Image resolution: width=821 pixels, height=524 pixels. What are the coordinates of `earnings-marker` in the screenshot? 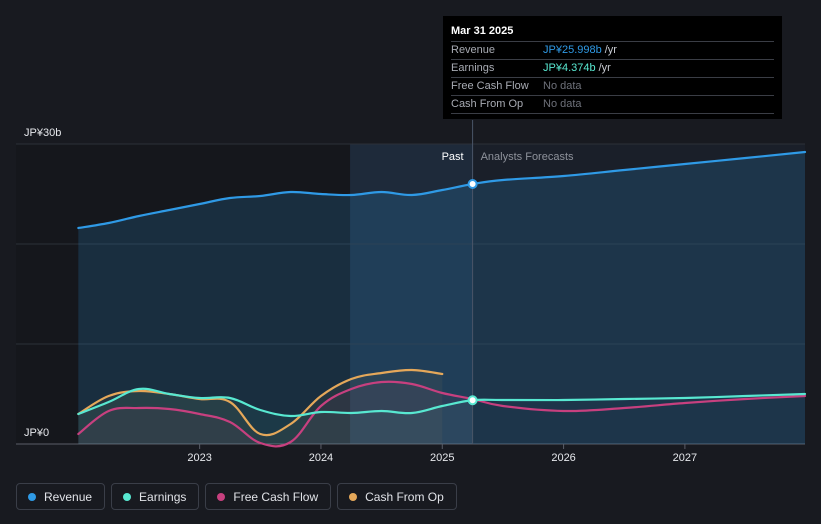 It's located at (472, 400).